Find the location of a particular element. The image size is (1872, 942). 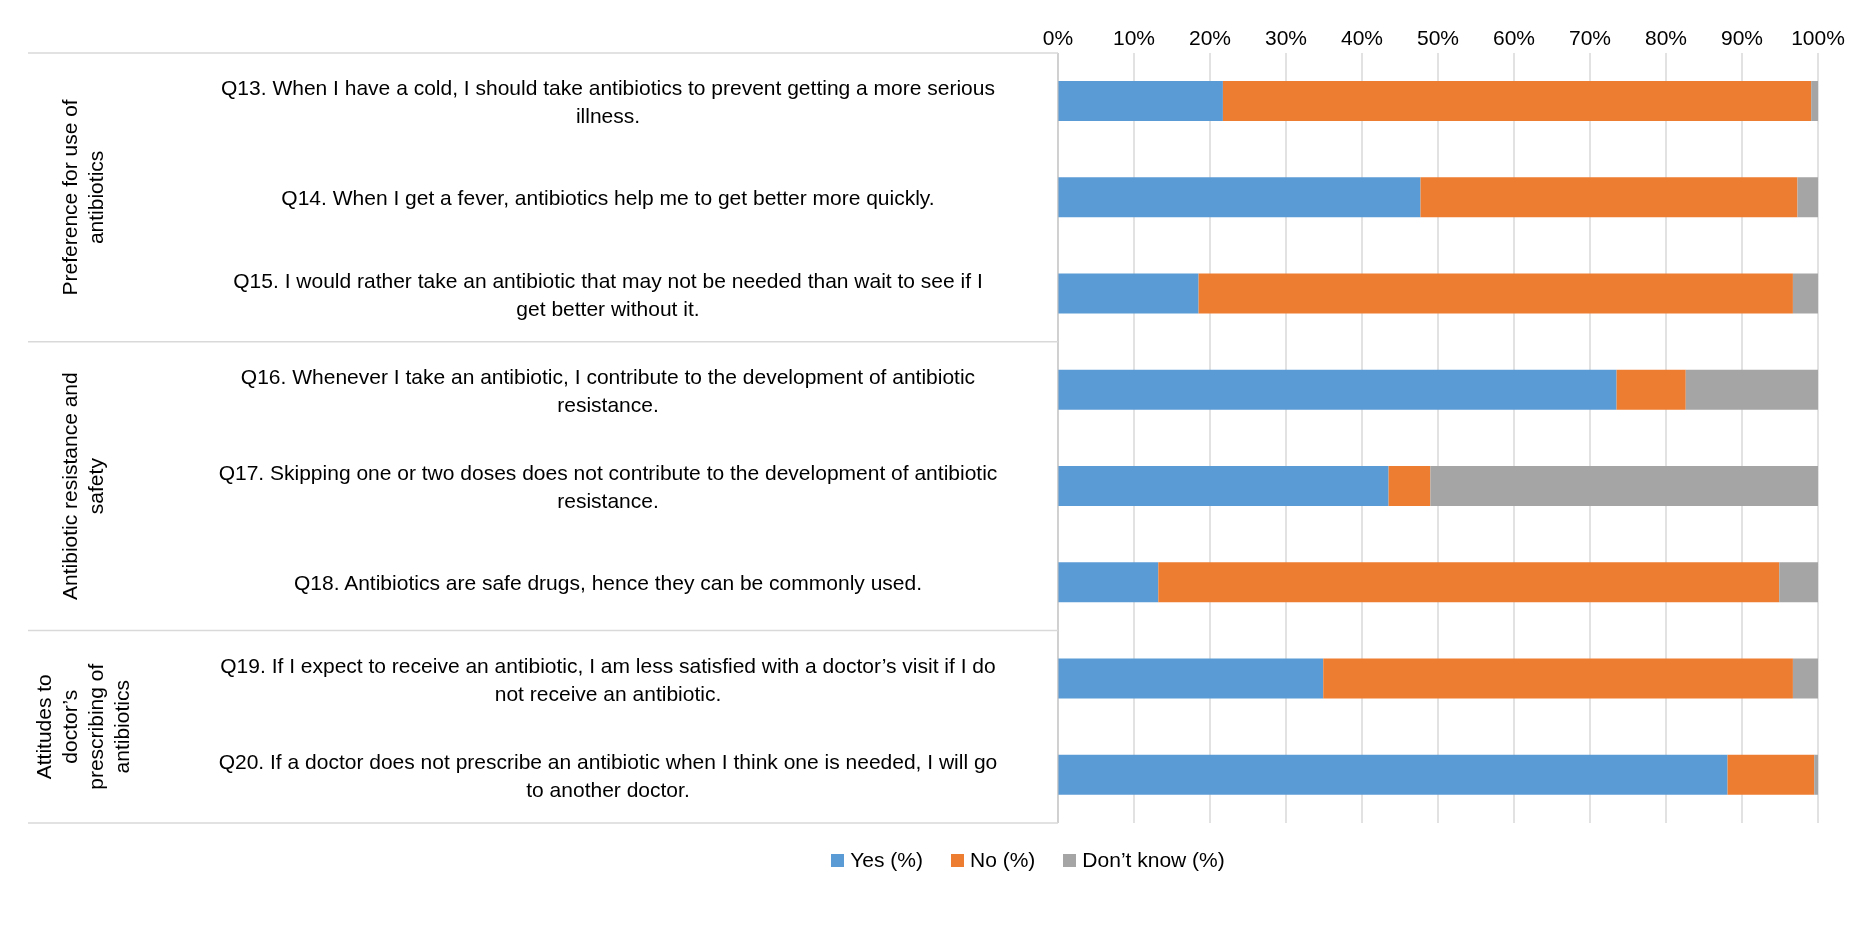

x-tick-label: 70% is located at coordinates (1590, 37).